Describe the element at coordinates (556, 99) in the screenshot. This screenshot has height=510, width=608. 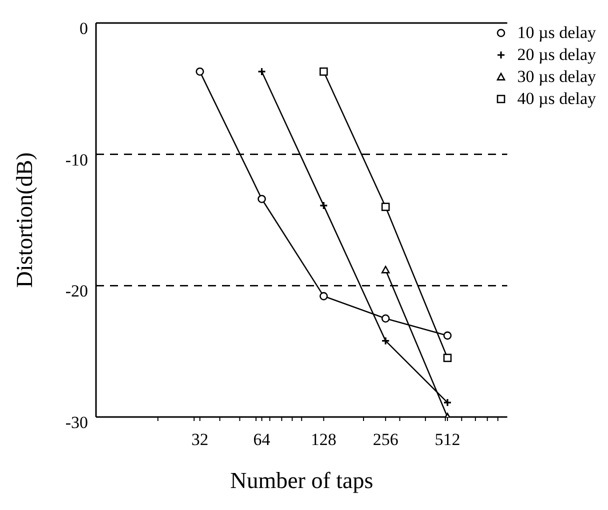
I see `legend-label: 40 µs delay` at that location.